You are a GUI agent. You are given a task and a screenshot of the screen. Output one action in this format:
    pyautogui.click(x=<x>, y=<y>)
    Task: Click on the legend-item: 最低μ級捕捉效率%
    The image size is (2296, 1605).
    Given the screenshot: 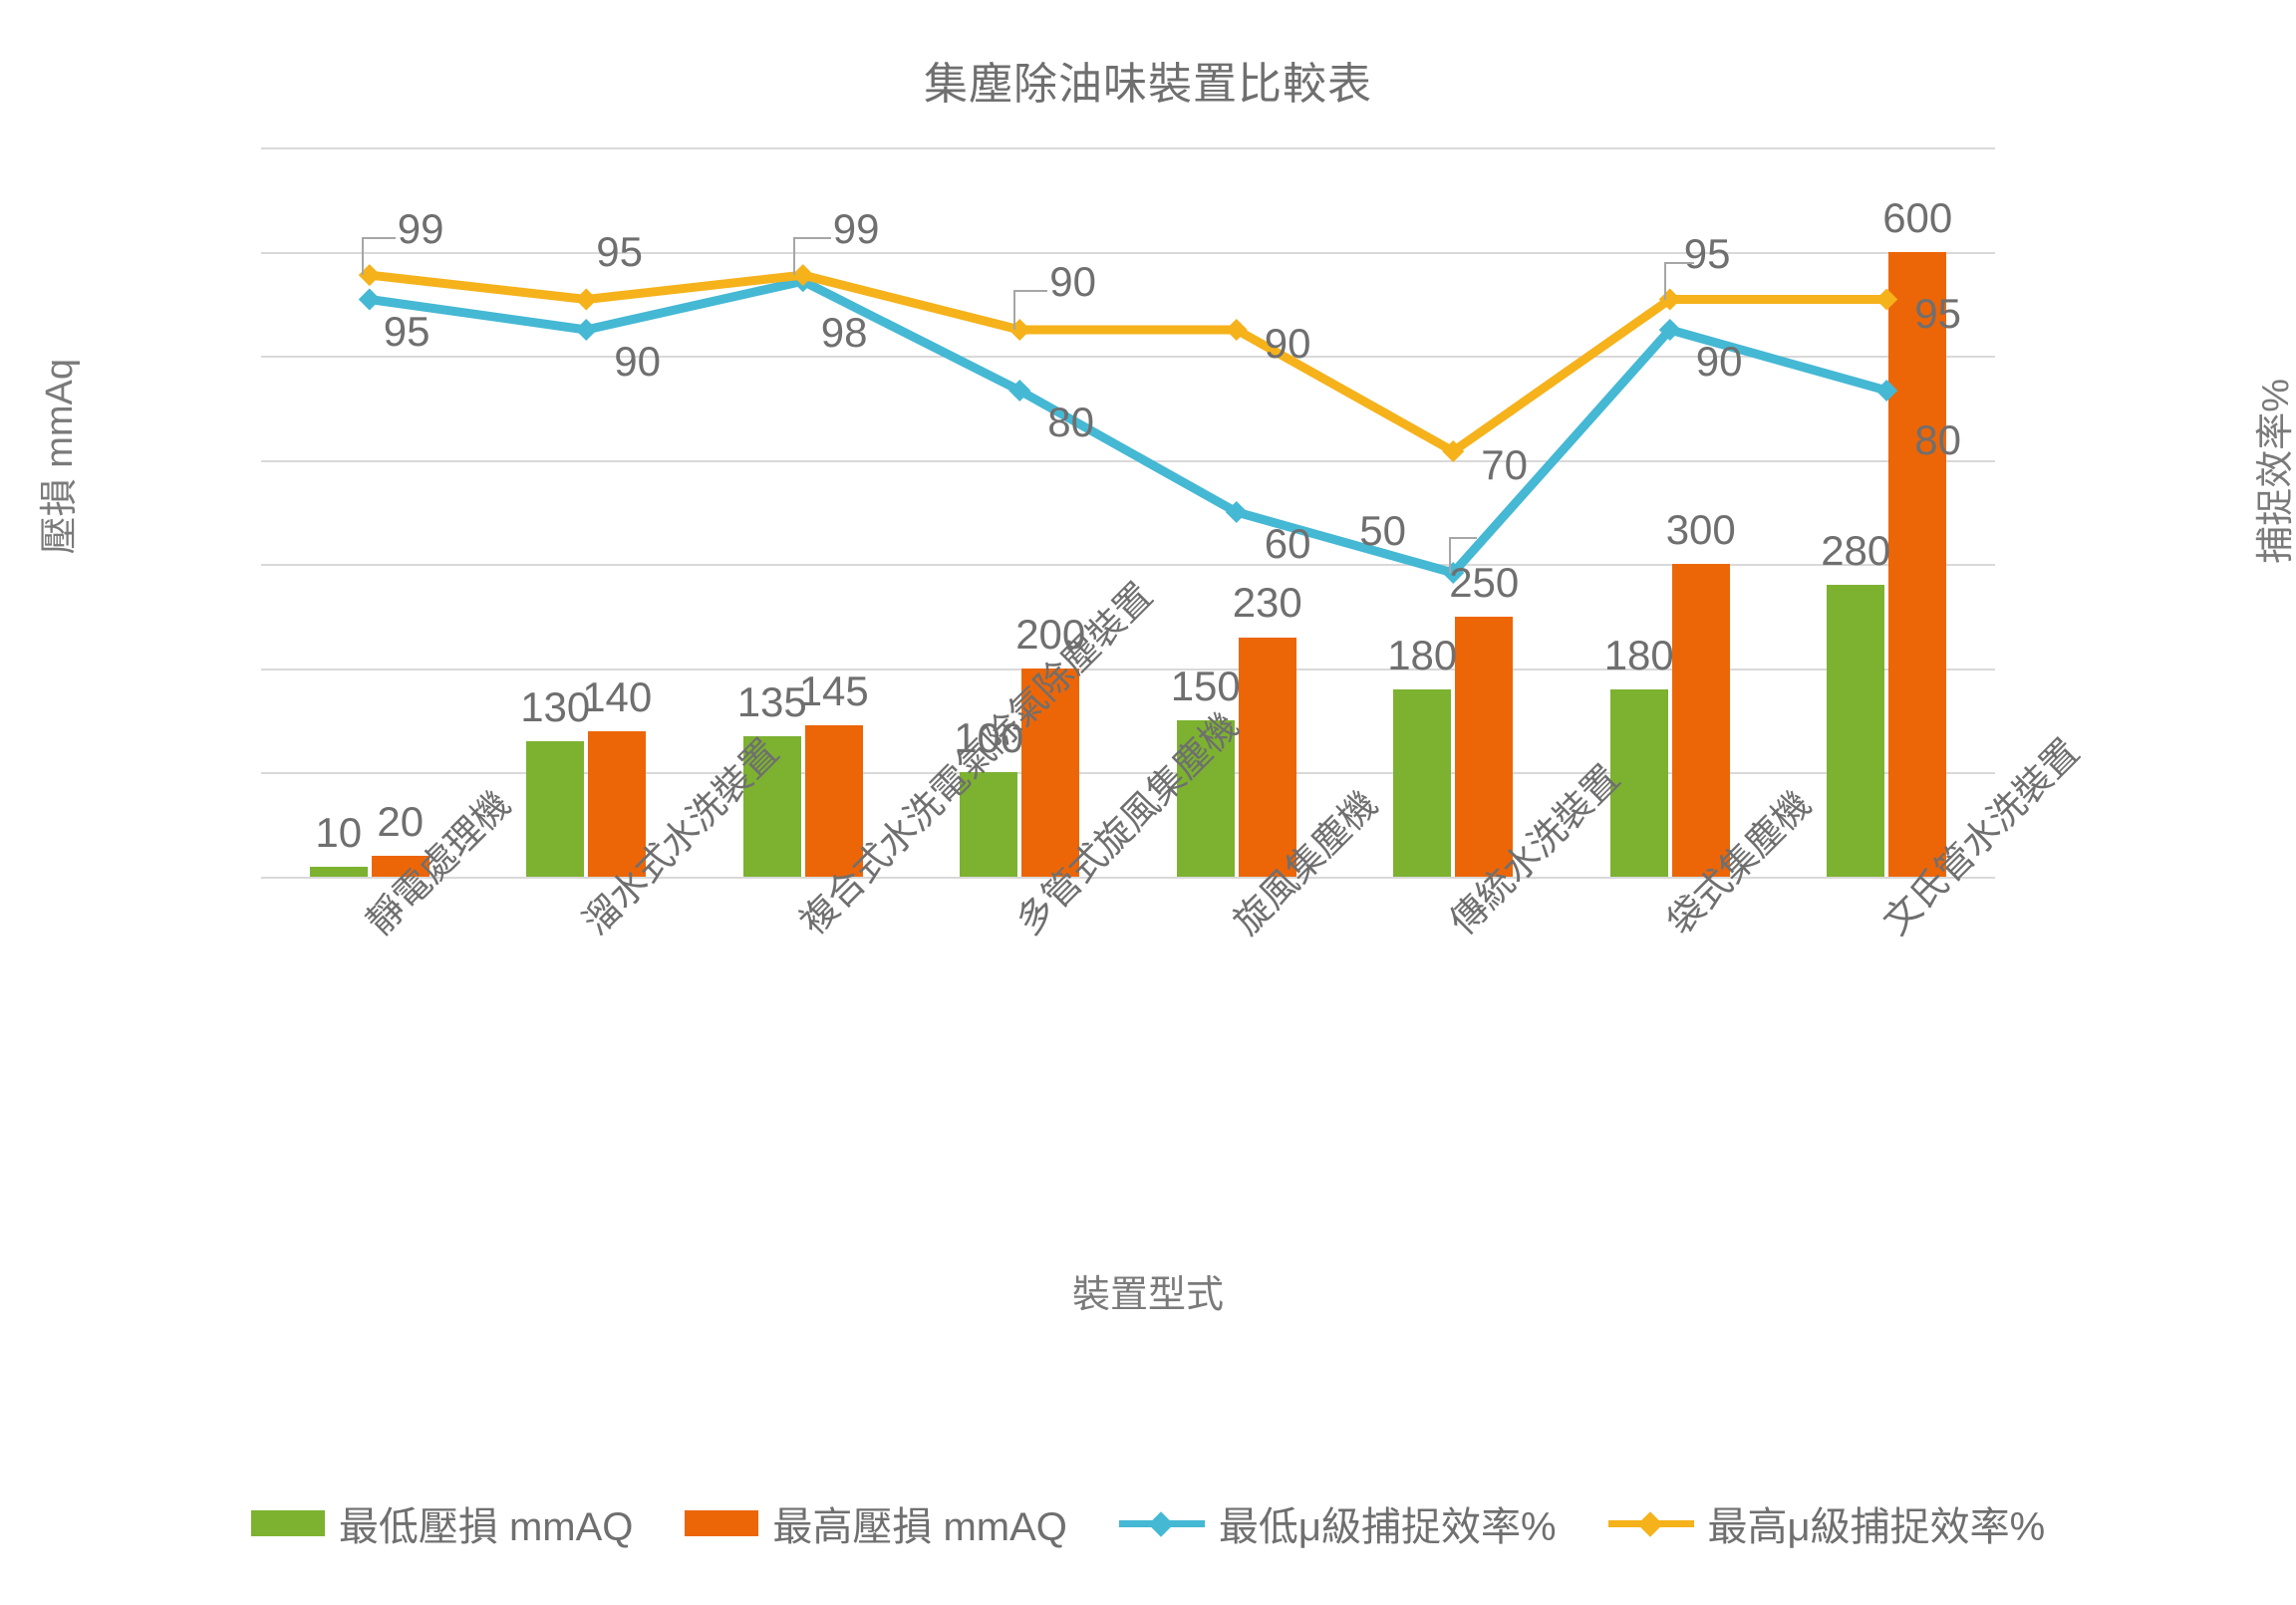 What is the action you would take?
    pyautogui.click(x=1337, y=1523)
    